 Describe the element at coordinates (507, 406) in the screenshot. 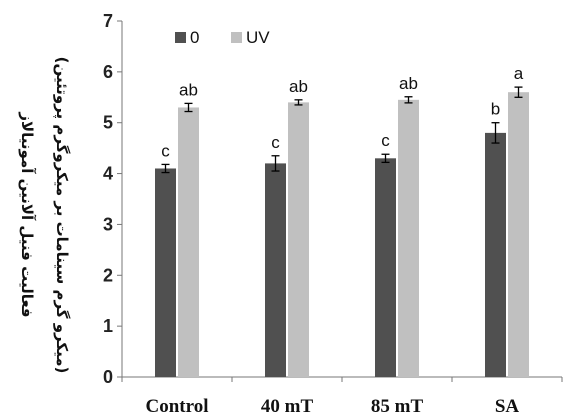

I see `x-category-label: SA` at that location.